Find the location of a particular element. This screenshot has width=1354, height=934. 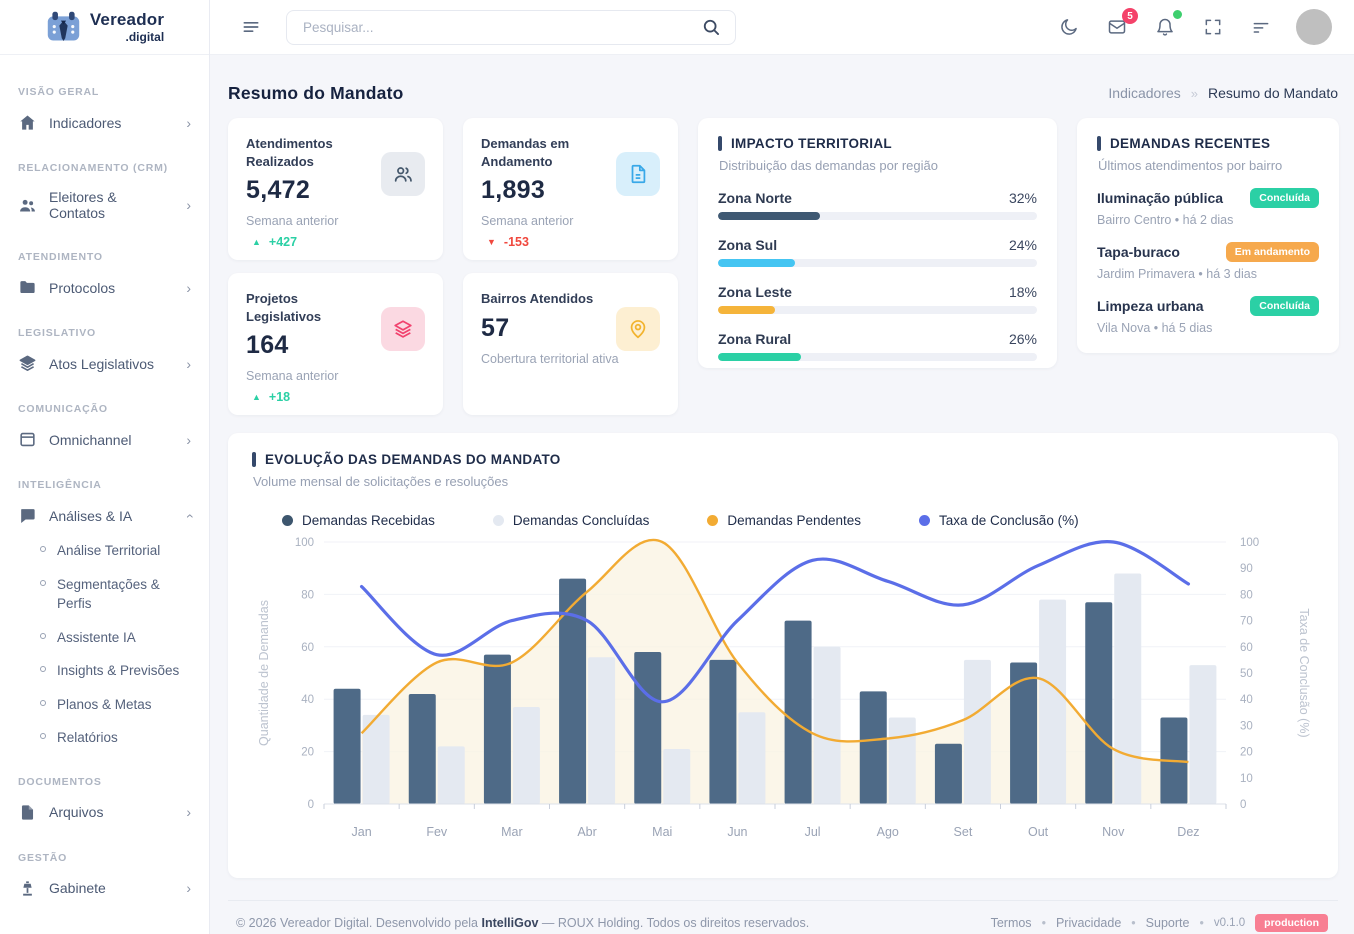

sidebar-item-arquivos: Arquivos › is located at coordinates (104, 812).